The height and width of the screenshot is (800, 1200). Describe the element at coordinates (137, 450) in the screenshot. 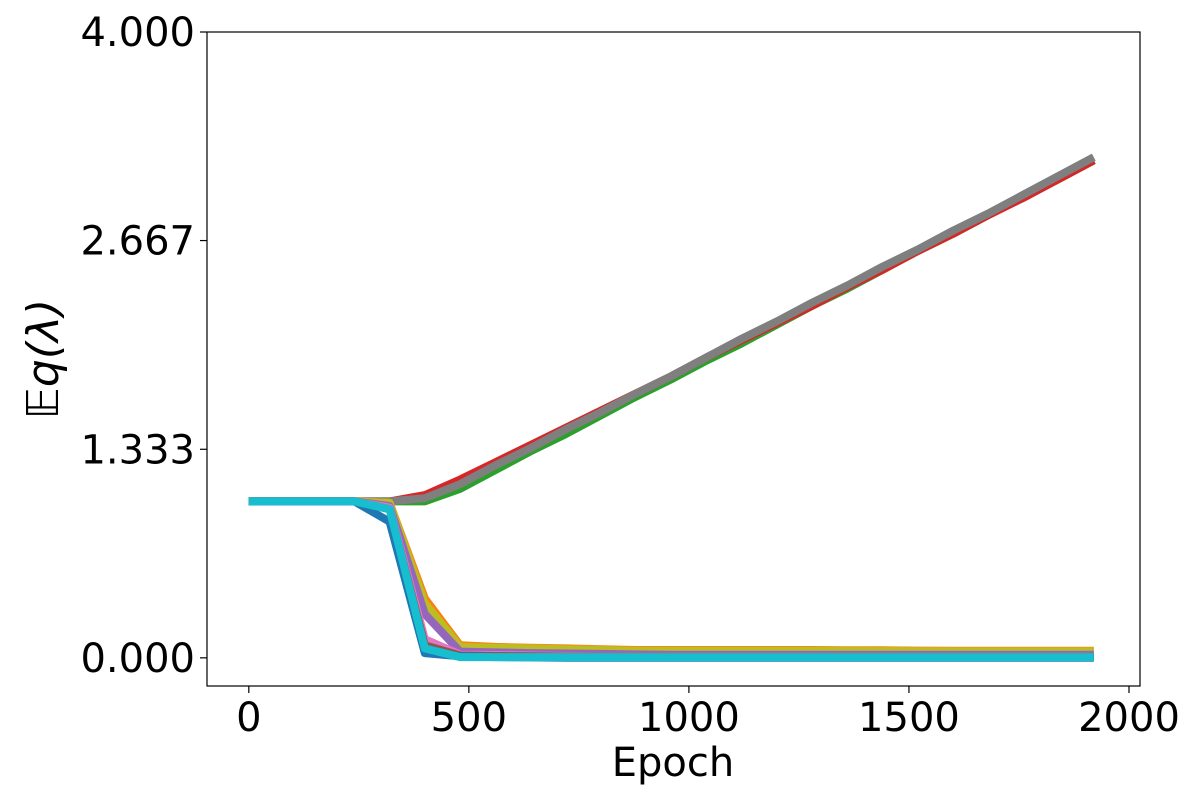

I see `y-tick-label: 1.333` at that location.